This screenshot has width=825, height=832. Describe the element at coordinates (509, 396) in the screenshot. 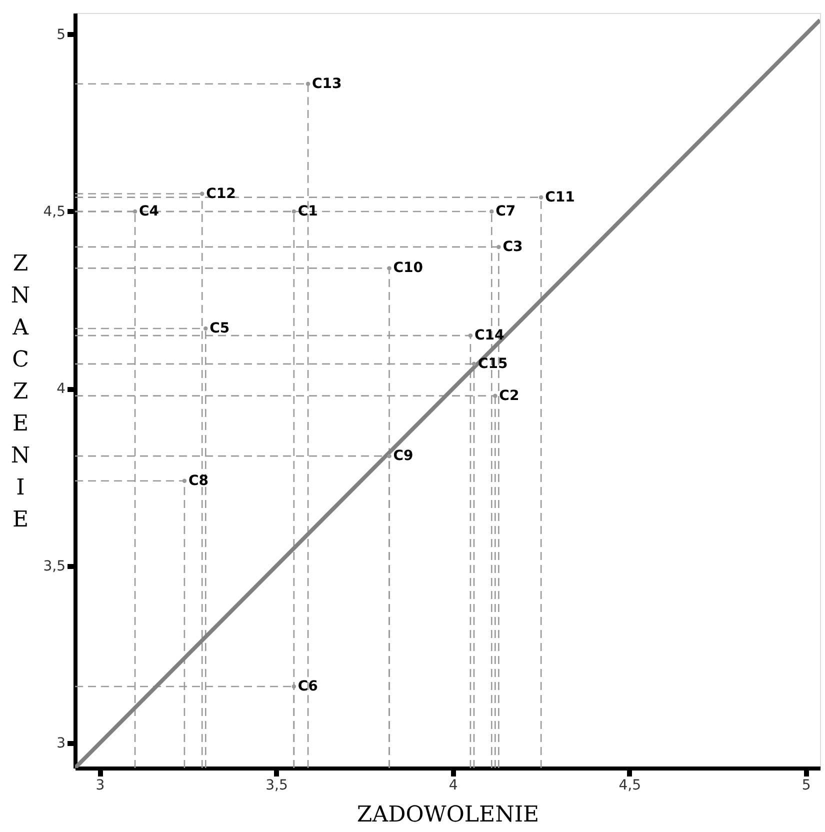

I see `annotation: C2` at that location.